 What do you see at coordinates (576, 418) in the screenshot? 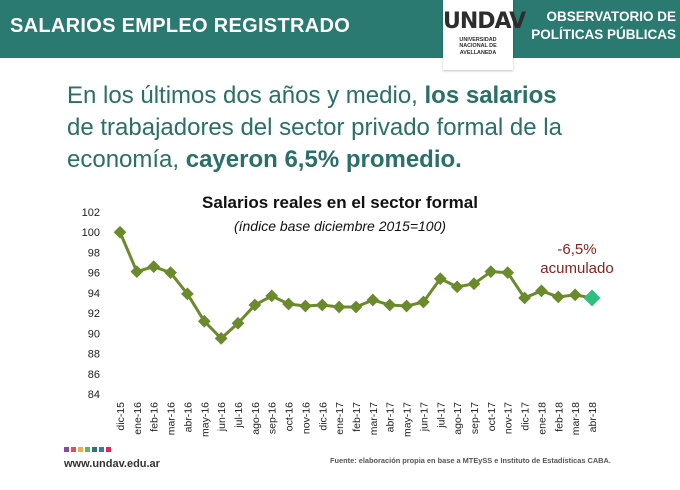
I see `x-tick-label: mar-18` at bounding box center [576, 418].